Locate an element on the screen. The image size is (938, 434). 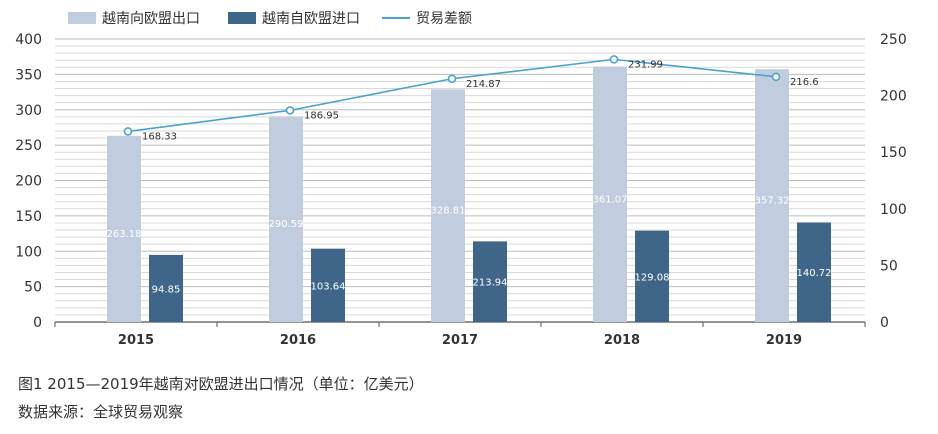
bar-import-label: 94.85 is located at coordinates (166, 289).